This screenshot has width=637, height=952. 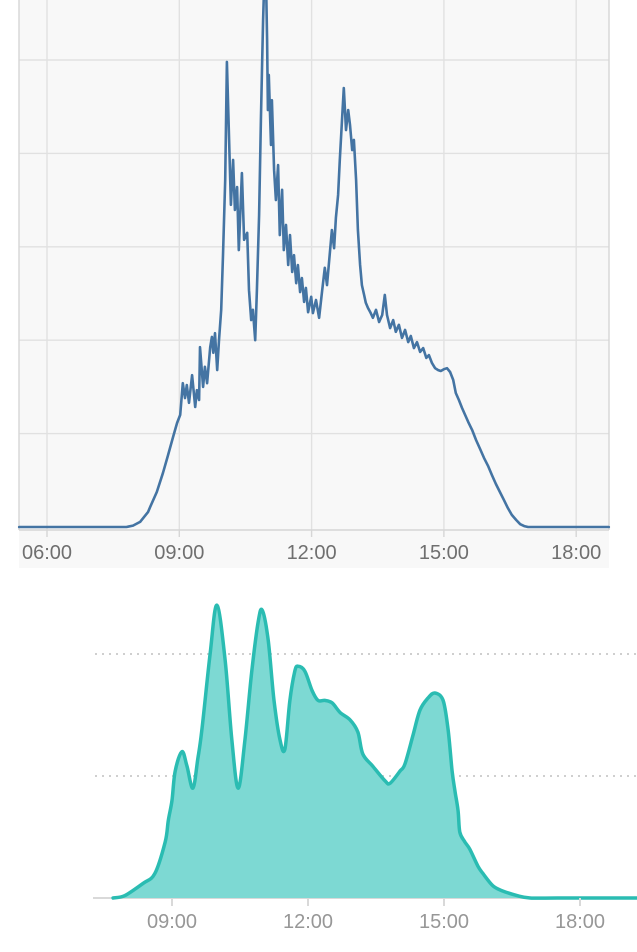 I want to click on x-axis: 09:00 12:00 15:00 18:00, so click(x=376, y=915).